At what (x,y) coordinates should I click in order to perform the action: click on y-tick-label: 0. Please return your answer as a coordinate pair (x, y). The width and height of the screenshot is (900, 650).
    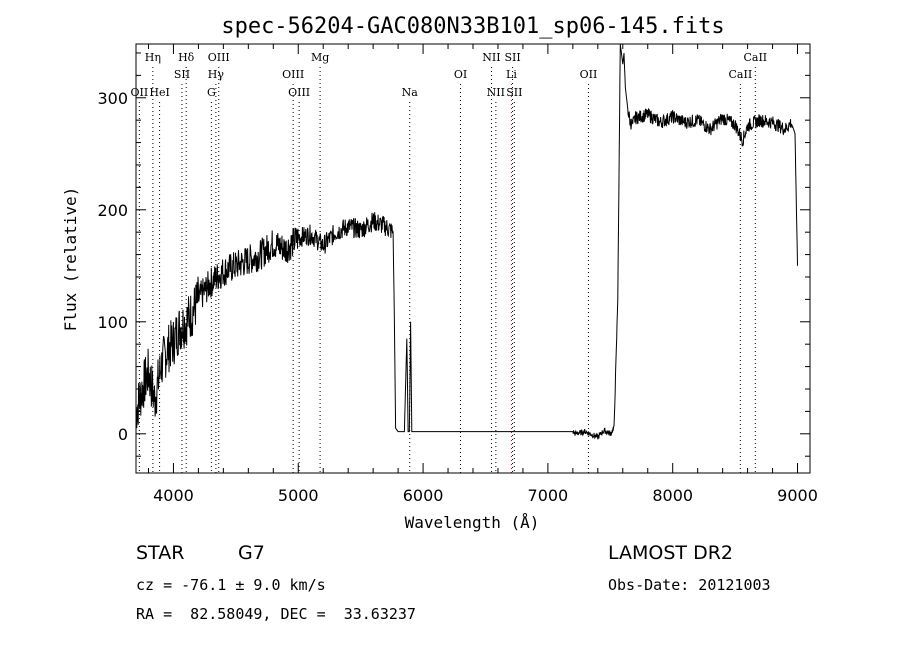
    Looking at the image, I should click on (123, 434).